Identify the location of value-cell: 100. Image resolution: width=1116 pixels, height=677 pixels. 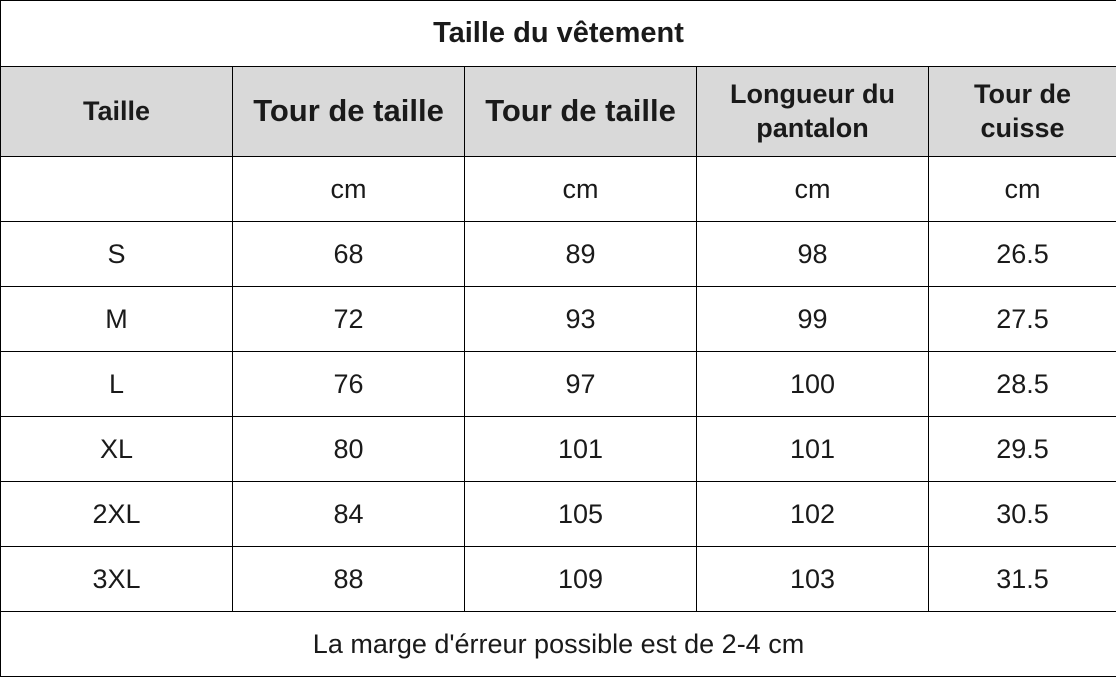
(812, 384).